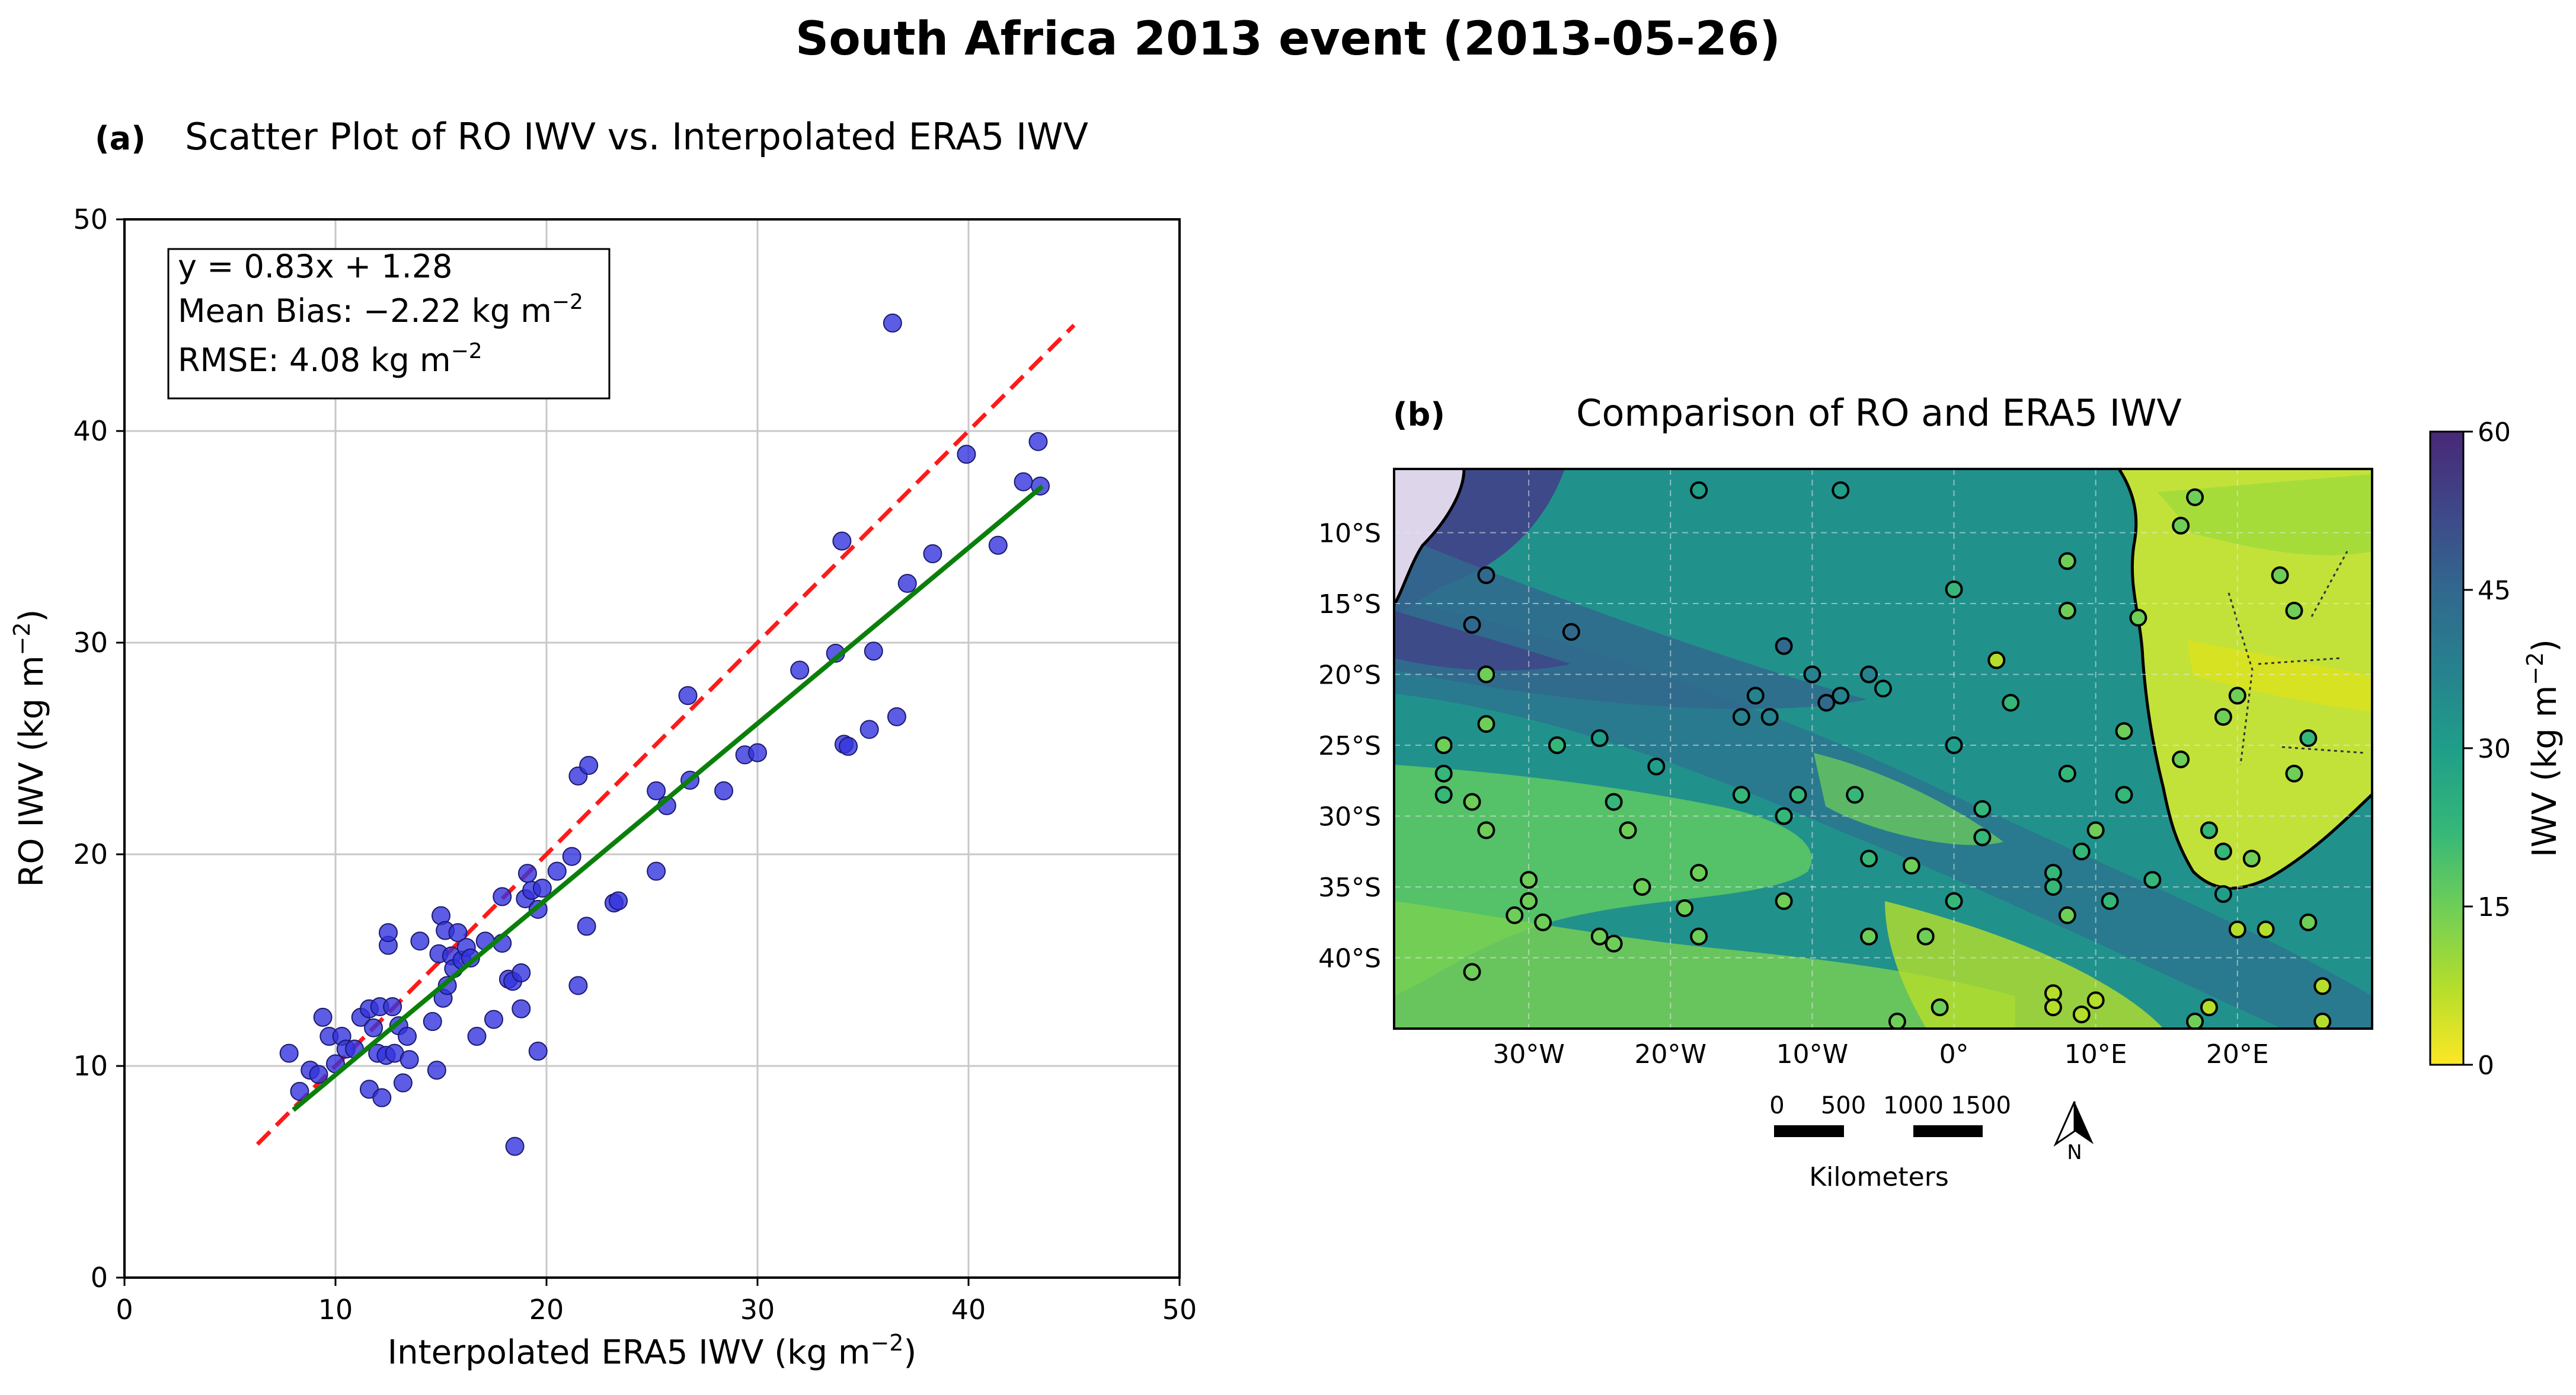  What do you see at coordinates (1776, 1105) in the screenshot?
I see `scale-label-0: 0` at bounding box center [1776, 1105].